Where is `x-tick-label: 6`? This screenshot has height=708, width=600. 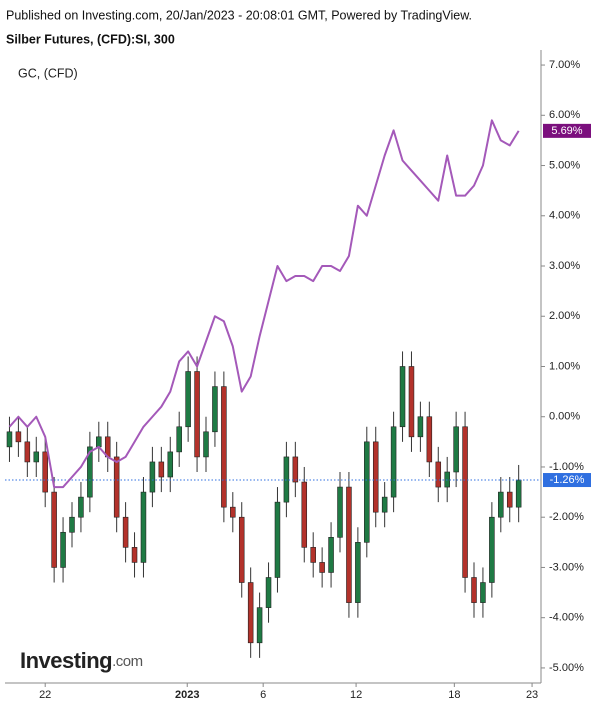 x-tick-label: 6 is located at coordinates (263, 695).